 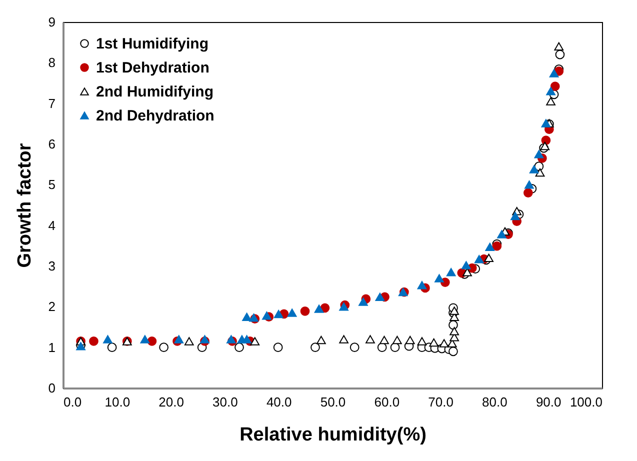 What do you see at coordinates (52, 22) in the screenshot?
I see `y-tick-label: 9` at bounding box center [52, 22].